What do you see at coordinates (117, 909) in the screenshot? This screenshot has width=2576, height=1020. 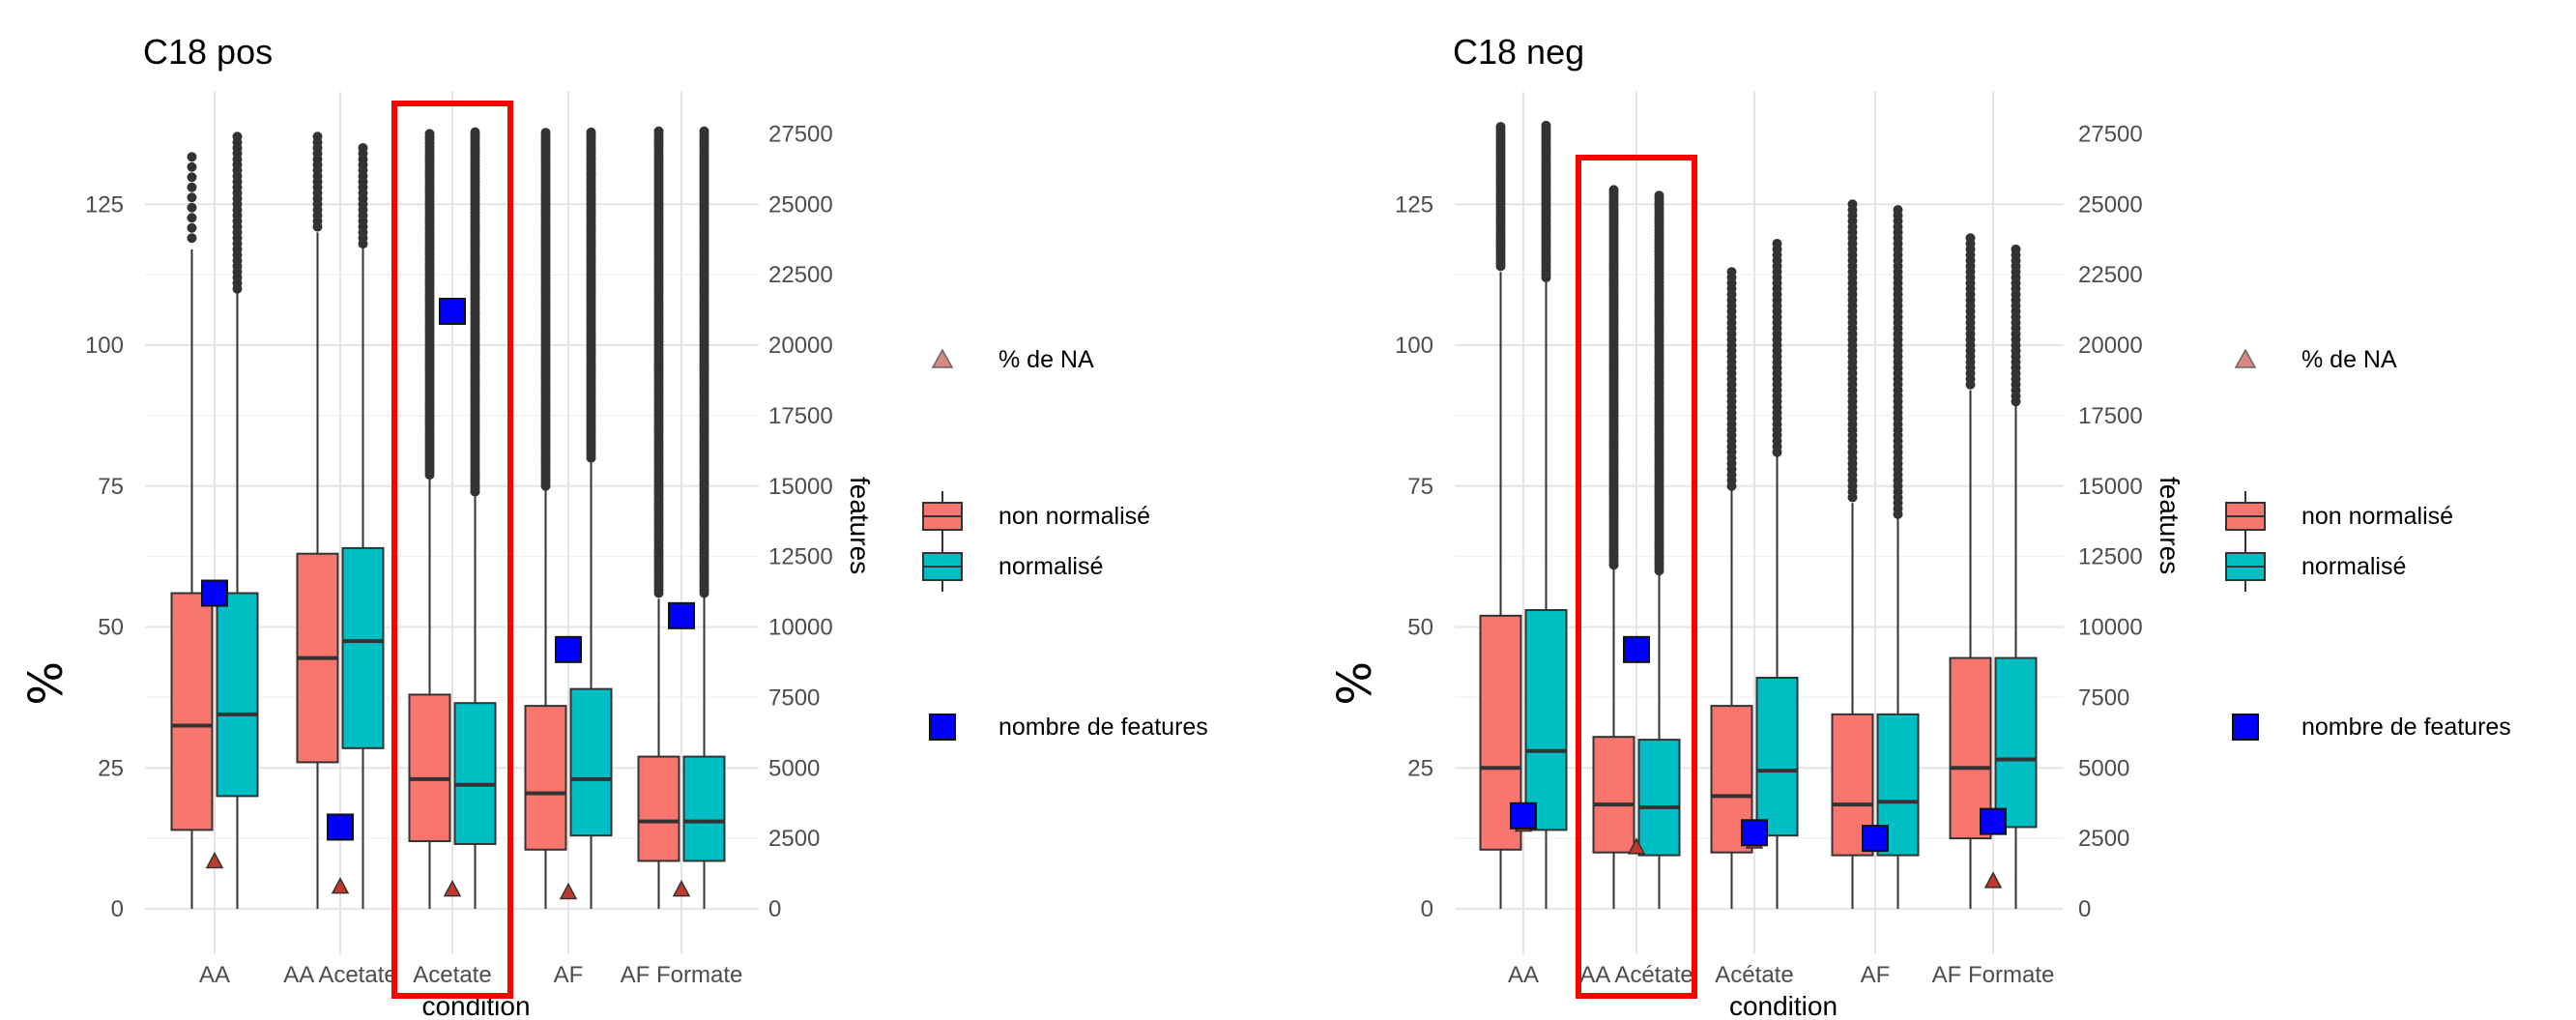 I see `y-tick-label: 0` at bounding box center [117, 909].